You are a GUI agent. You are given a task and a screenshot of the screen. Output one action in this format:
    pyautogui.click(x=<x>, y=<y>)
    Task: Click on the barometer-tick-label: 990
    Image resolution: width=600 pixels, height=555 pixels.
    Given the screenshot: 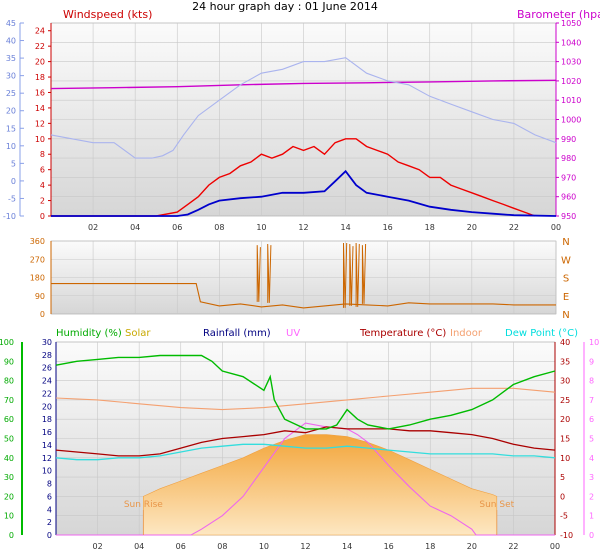 What is the action you would take?
    pyautogui.click(x=568, y=139)
    